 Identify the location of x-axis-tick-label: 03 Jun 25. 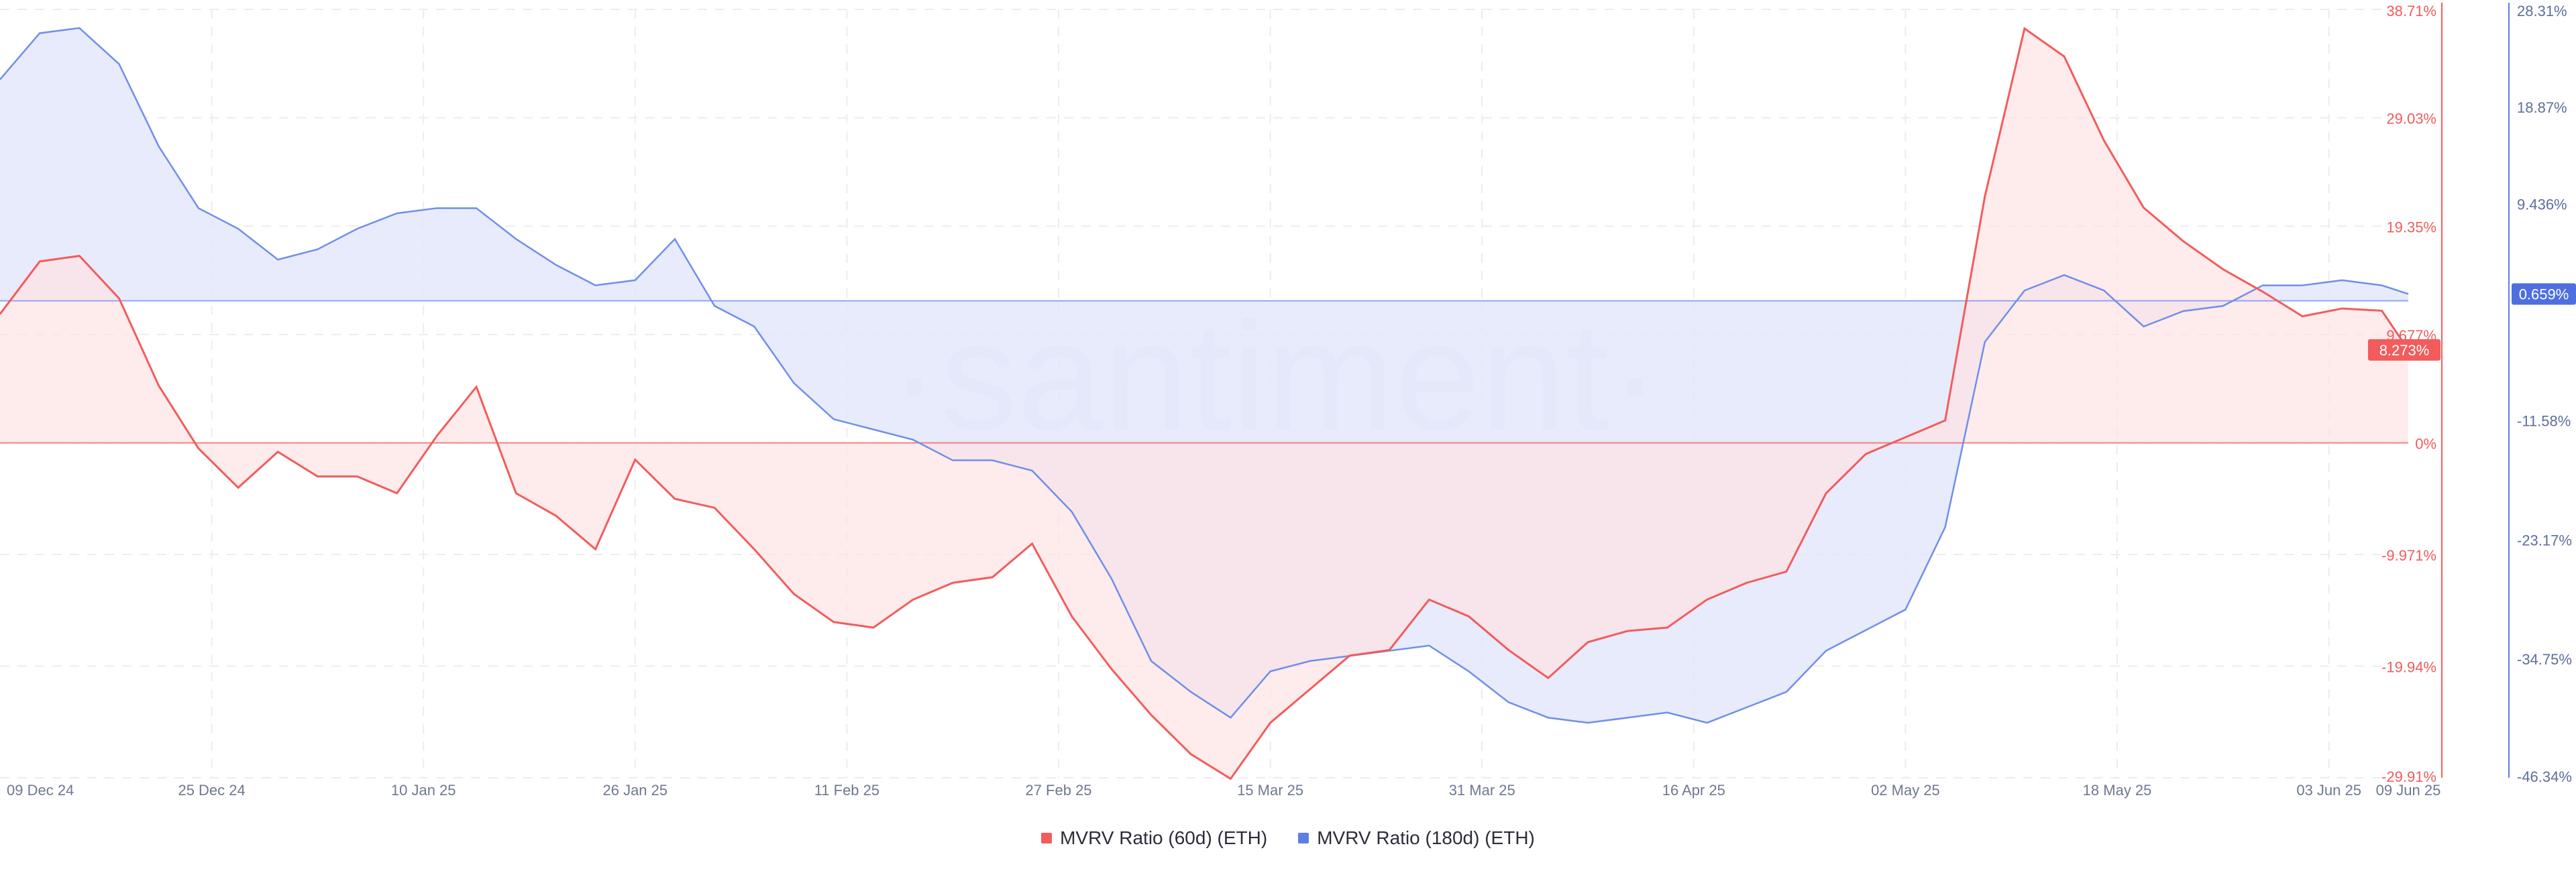
(2328, 790).